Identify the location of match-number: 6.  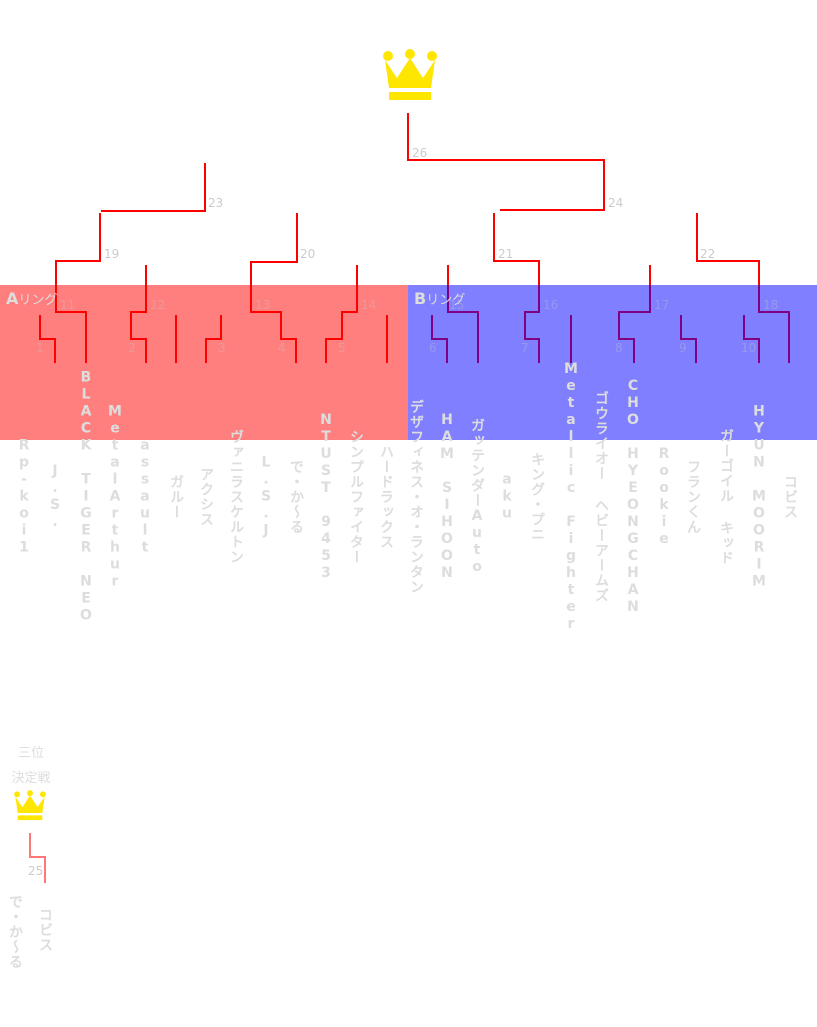
(433, 348).